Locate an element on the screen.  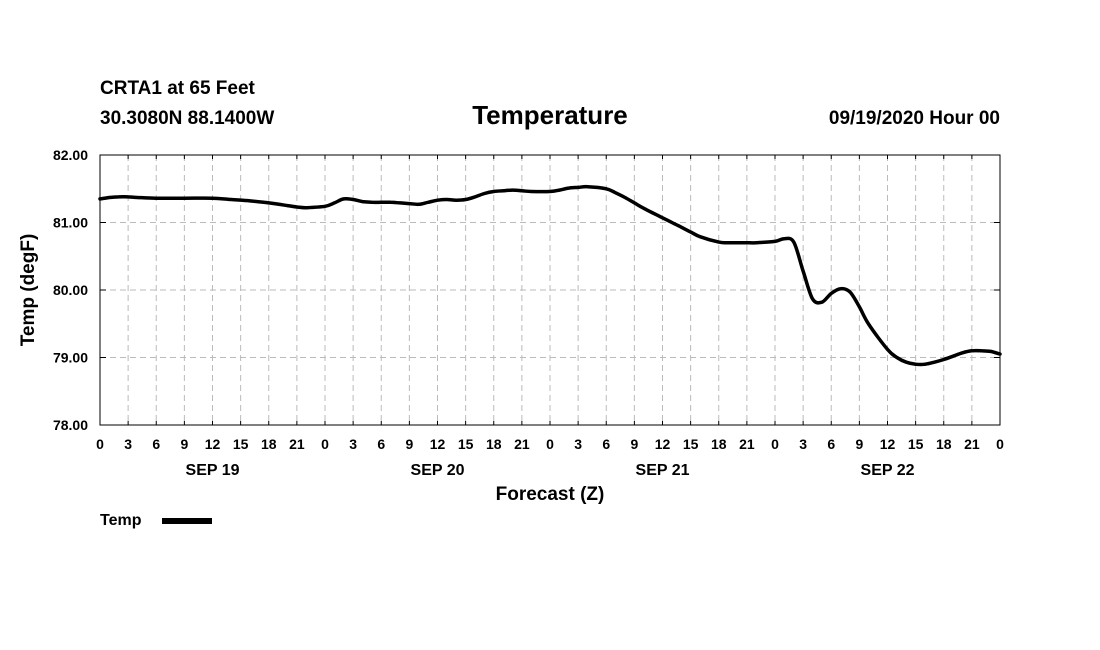
y-tick-label: 78.00 is located at coordinates (70, 425).